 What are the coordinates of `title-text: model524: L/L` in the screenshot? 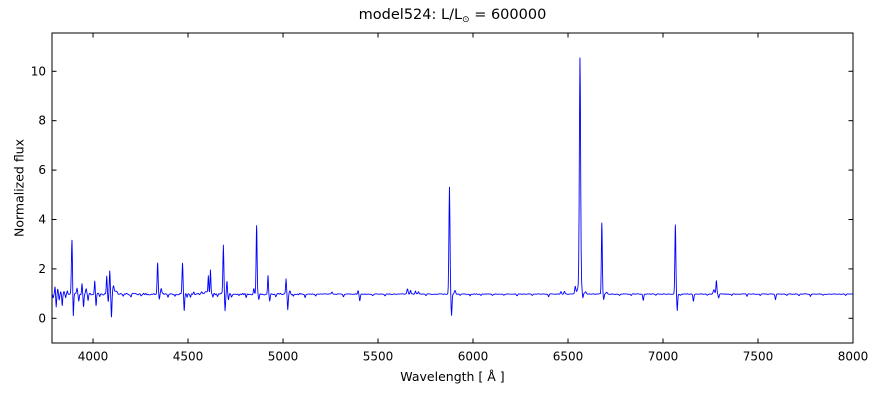 It's located at (410, 15).